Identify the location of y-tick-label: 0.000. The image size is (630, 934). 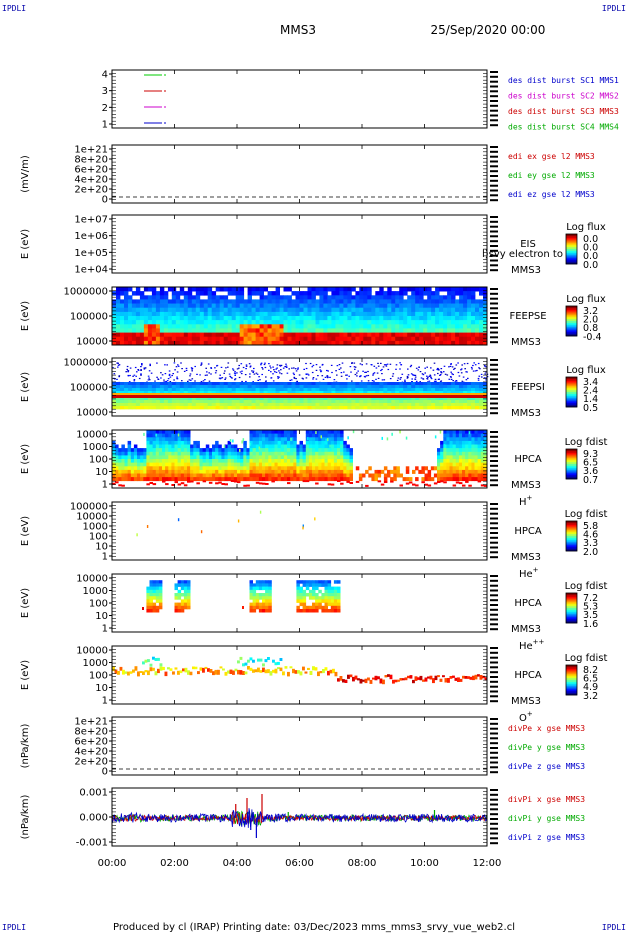
(93, 818).